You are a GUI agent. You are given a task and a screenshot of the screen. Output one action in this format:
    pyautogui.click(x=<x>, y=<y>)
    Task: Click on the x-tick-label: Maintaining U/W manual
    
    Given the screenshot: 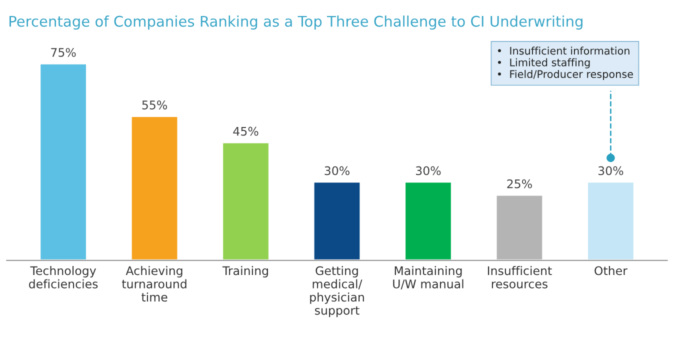 What is the action you would take?
    pyautogui.click(x=428, y=278)
    